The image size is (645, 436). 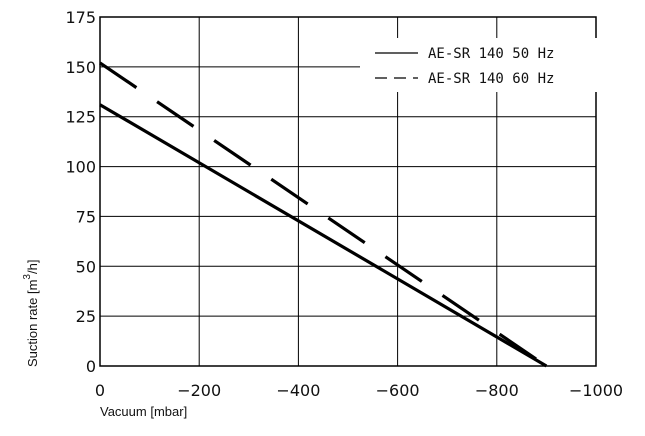 What do you see at coordinates (491, 54) in the screenshot?
I see `legend-label-50hz: AE-SR 140 50 Hz` at bounding box center [491, 54].